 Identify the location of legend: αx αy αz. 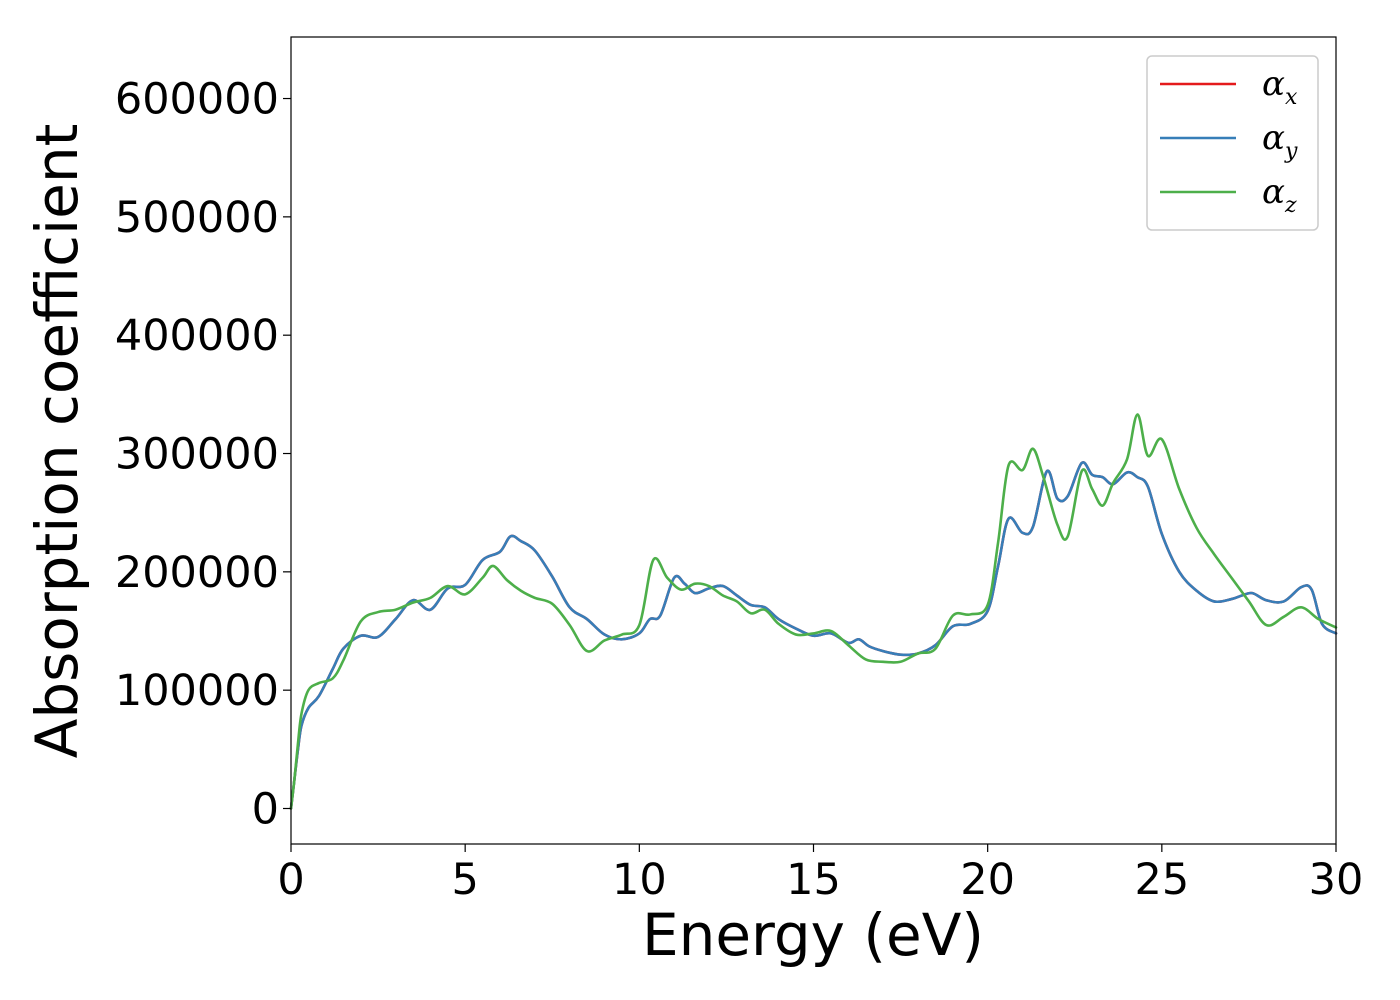
(1232, 143).